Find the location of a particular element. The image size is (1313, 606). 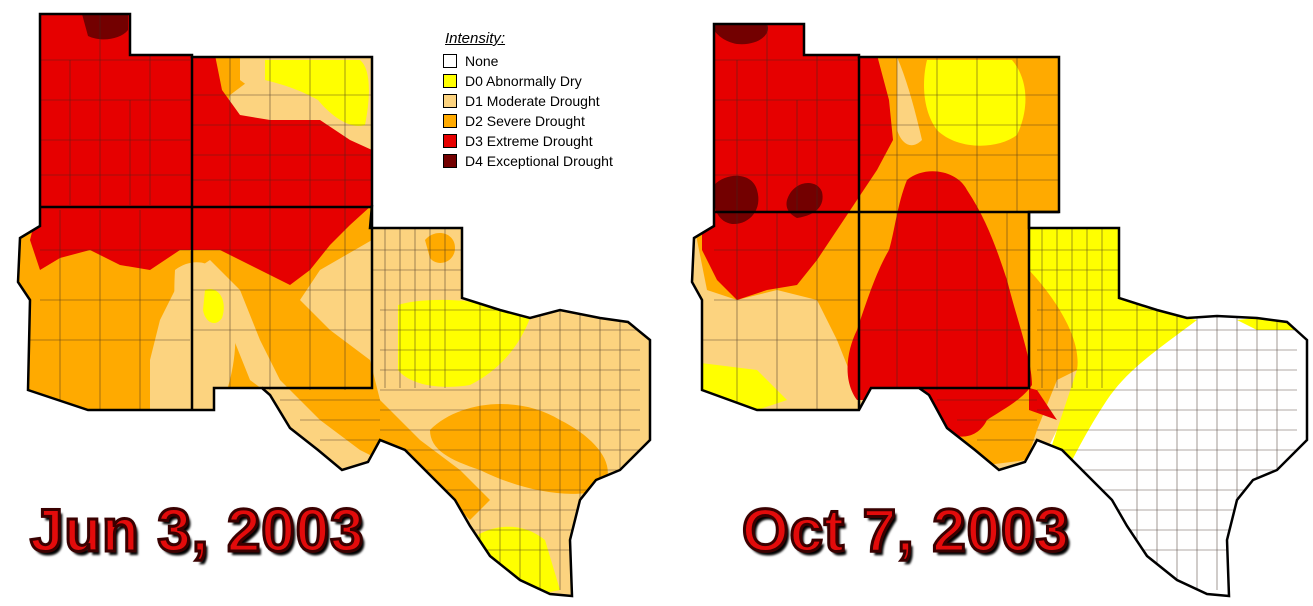

legend-label: D2 Severe Drought is located at coordinates (525, 121).